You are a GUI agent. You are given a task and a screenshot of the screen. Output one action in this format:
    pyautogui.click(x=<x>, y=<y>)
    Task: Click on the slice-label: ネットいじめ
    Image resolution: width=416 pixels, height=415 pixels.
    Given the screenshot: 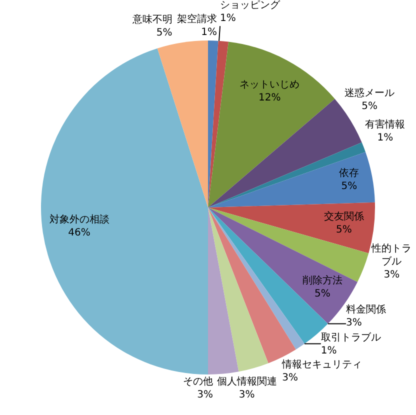 What is the action you would take?
    pyautogui.click(x=270, y=85)
    